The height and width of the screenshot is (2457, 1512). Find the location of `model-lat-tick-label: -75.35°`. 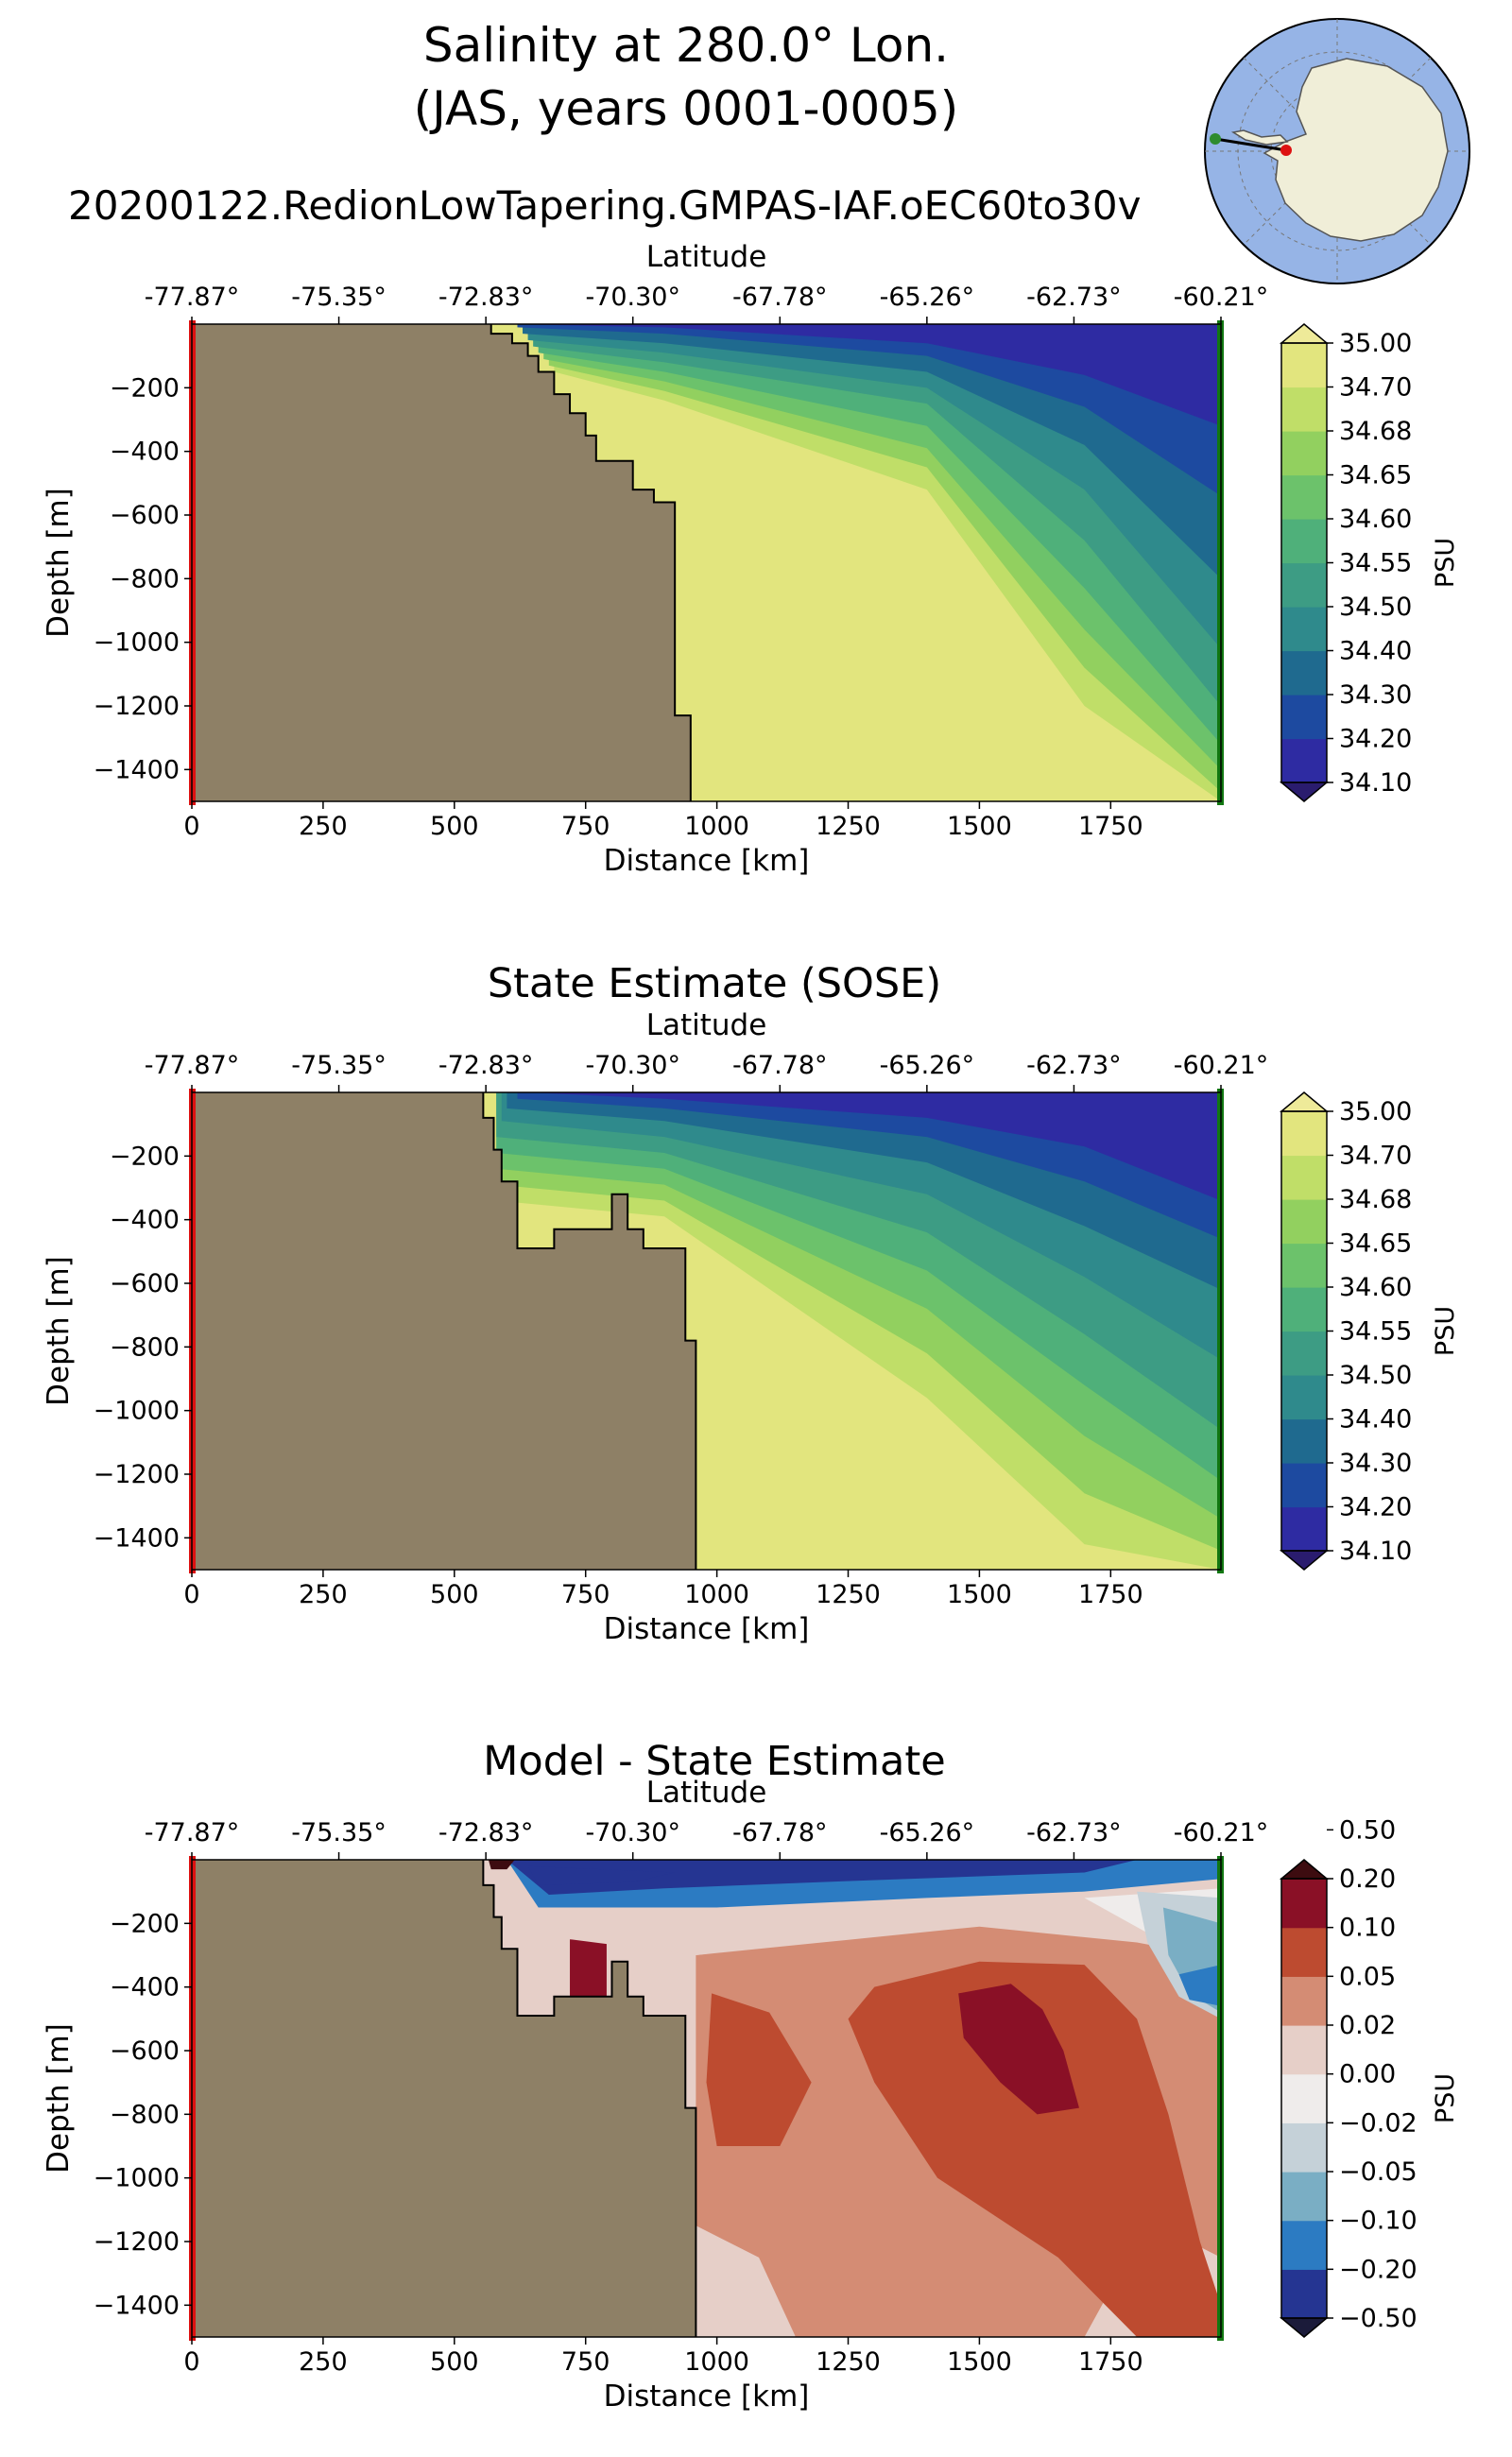

model-lat-tick-label: -75.35° is located at coordinates (339, 297).